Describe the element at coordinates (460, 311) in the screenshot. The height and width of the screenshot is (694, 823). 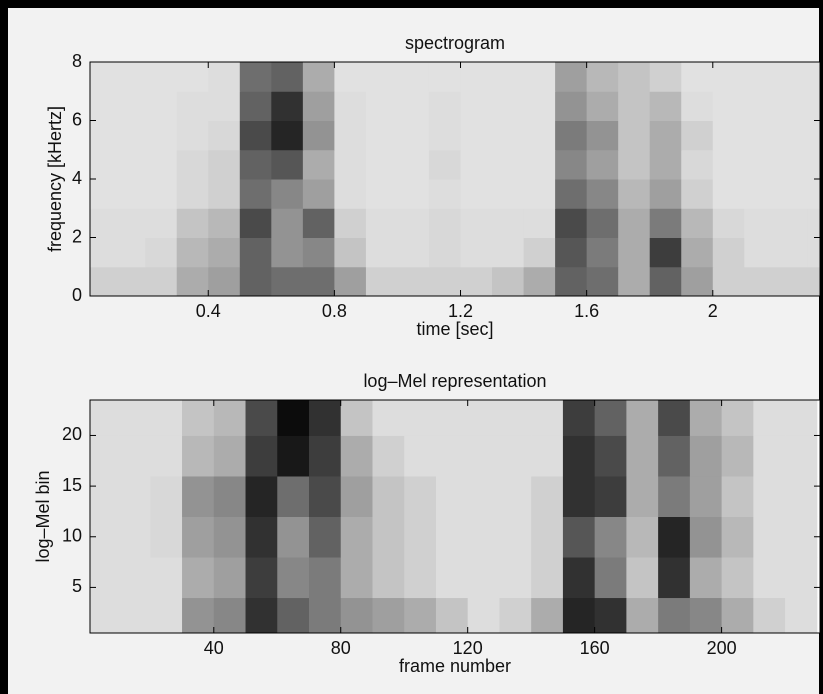
I see `x-tick-label: 1.2` at that location.